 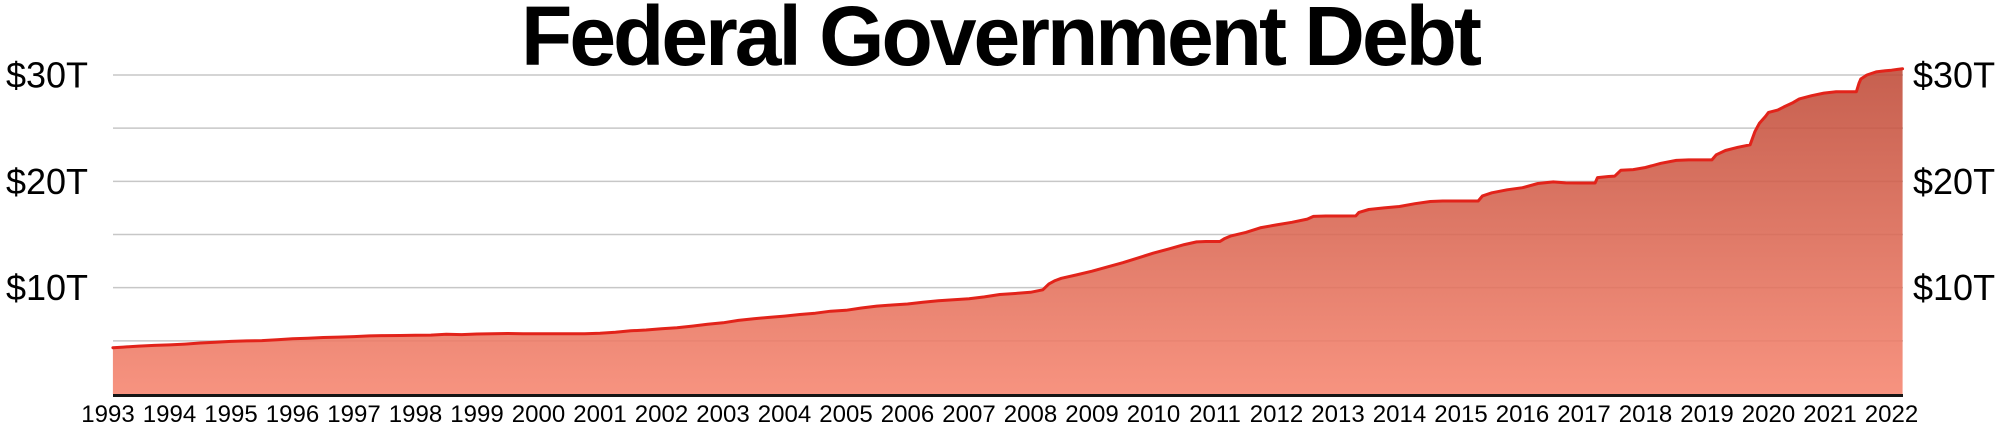 I want to click on x-axis-label-2018: 2018, so click(x=1645, y=414).